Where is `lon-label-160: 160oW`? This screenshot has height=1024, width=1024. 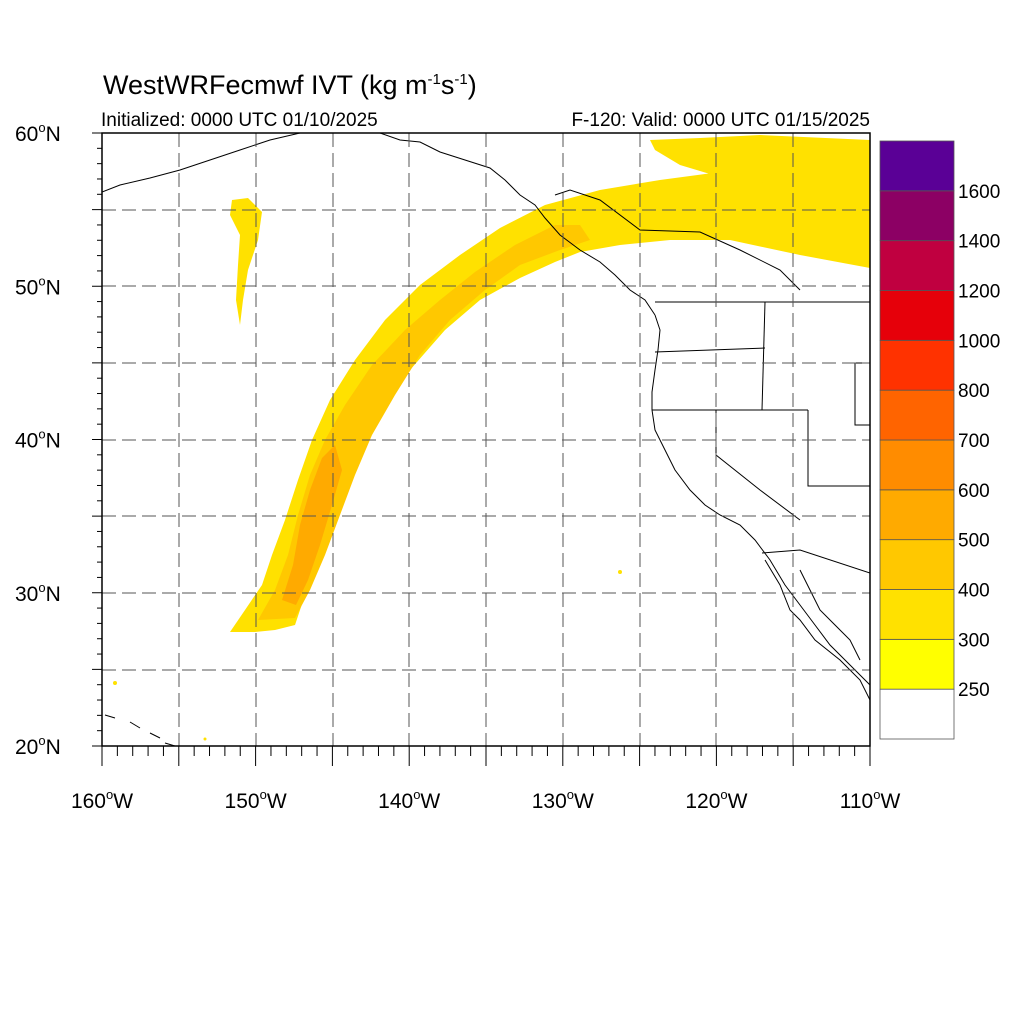 lon-label-160: 160oW is located at coordinates (102, 800).